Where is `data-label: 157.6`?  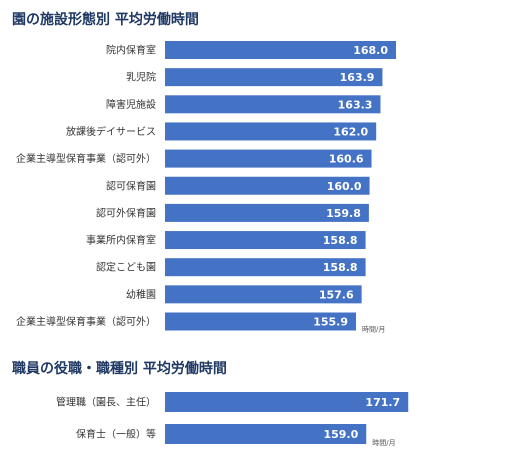 data-label: 157.6 is located at coordinates (336, 294).